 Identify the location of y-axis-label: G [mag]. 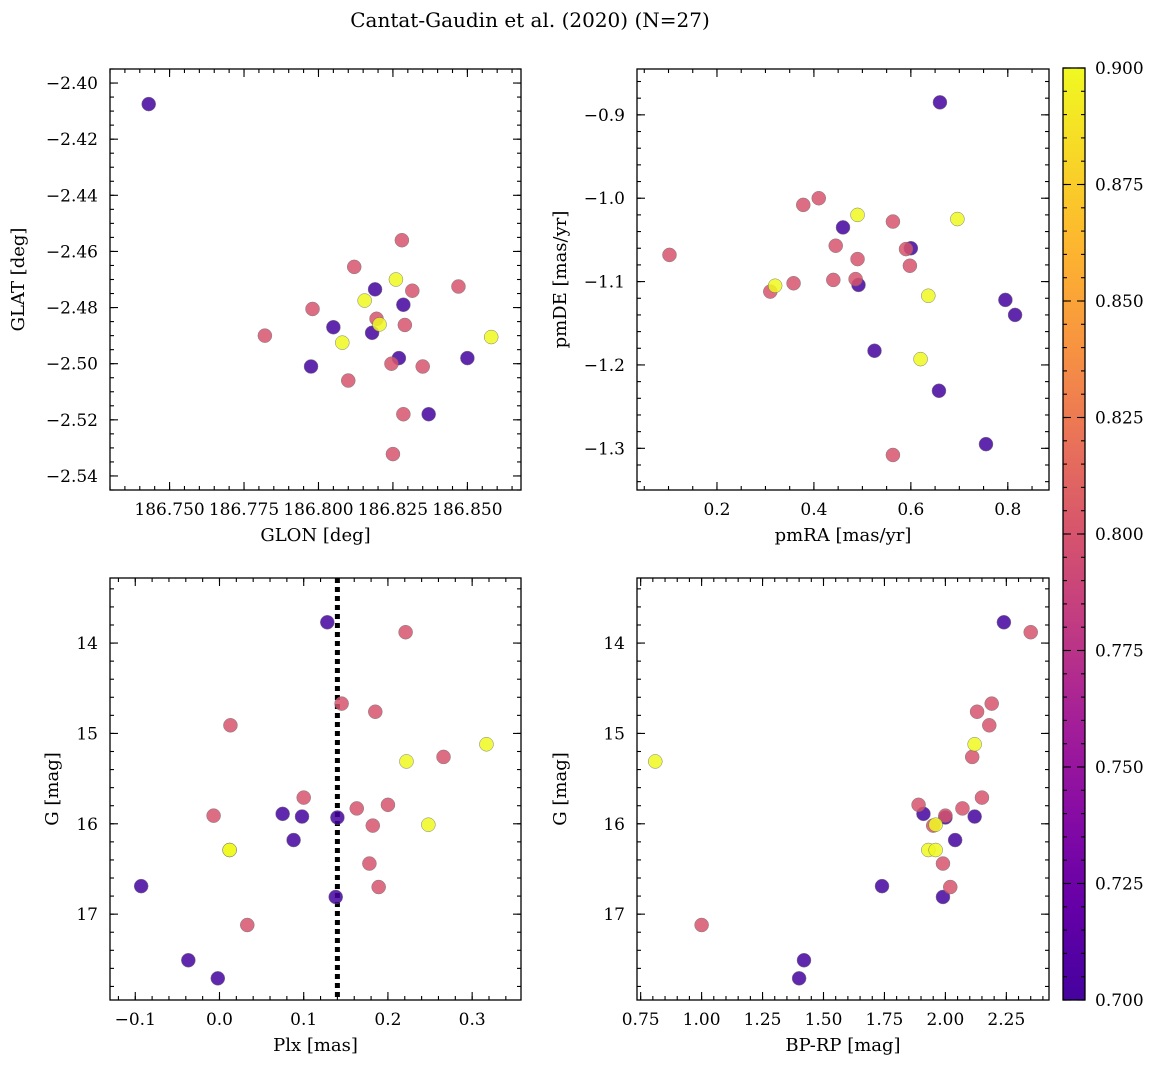
(52, 788).